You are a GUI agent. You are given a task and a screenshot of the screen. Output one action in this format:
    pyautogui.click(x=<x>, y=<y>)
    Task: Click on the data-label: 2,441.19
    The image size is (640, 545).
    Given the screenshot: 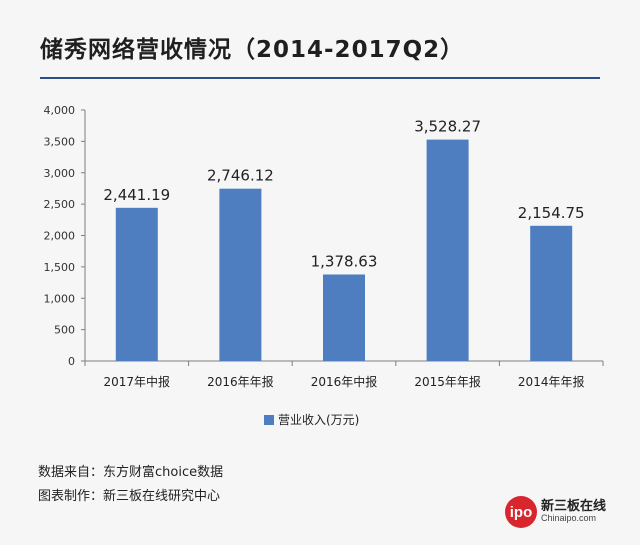 What is the action you would take?
    pyautogui.click(x=136, y=195)
    